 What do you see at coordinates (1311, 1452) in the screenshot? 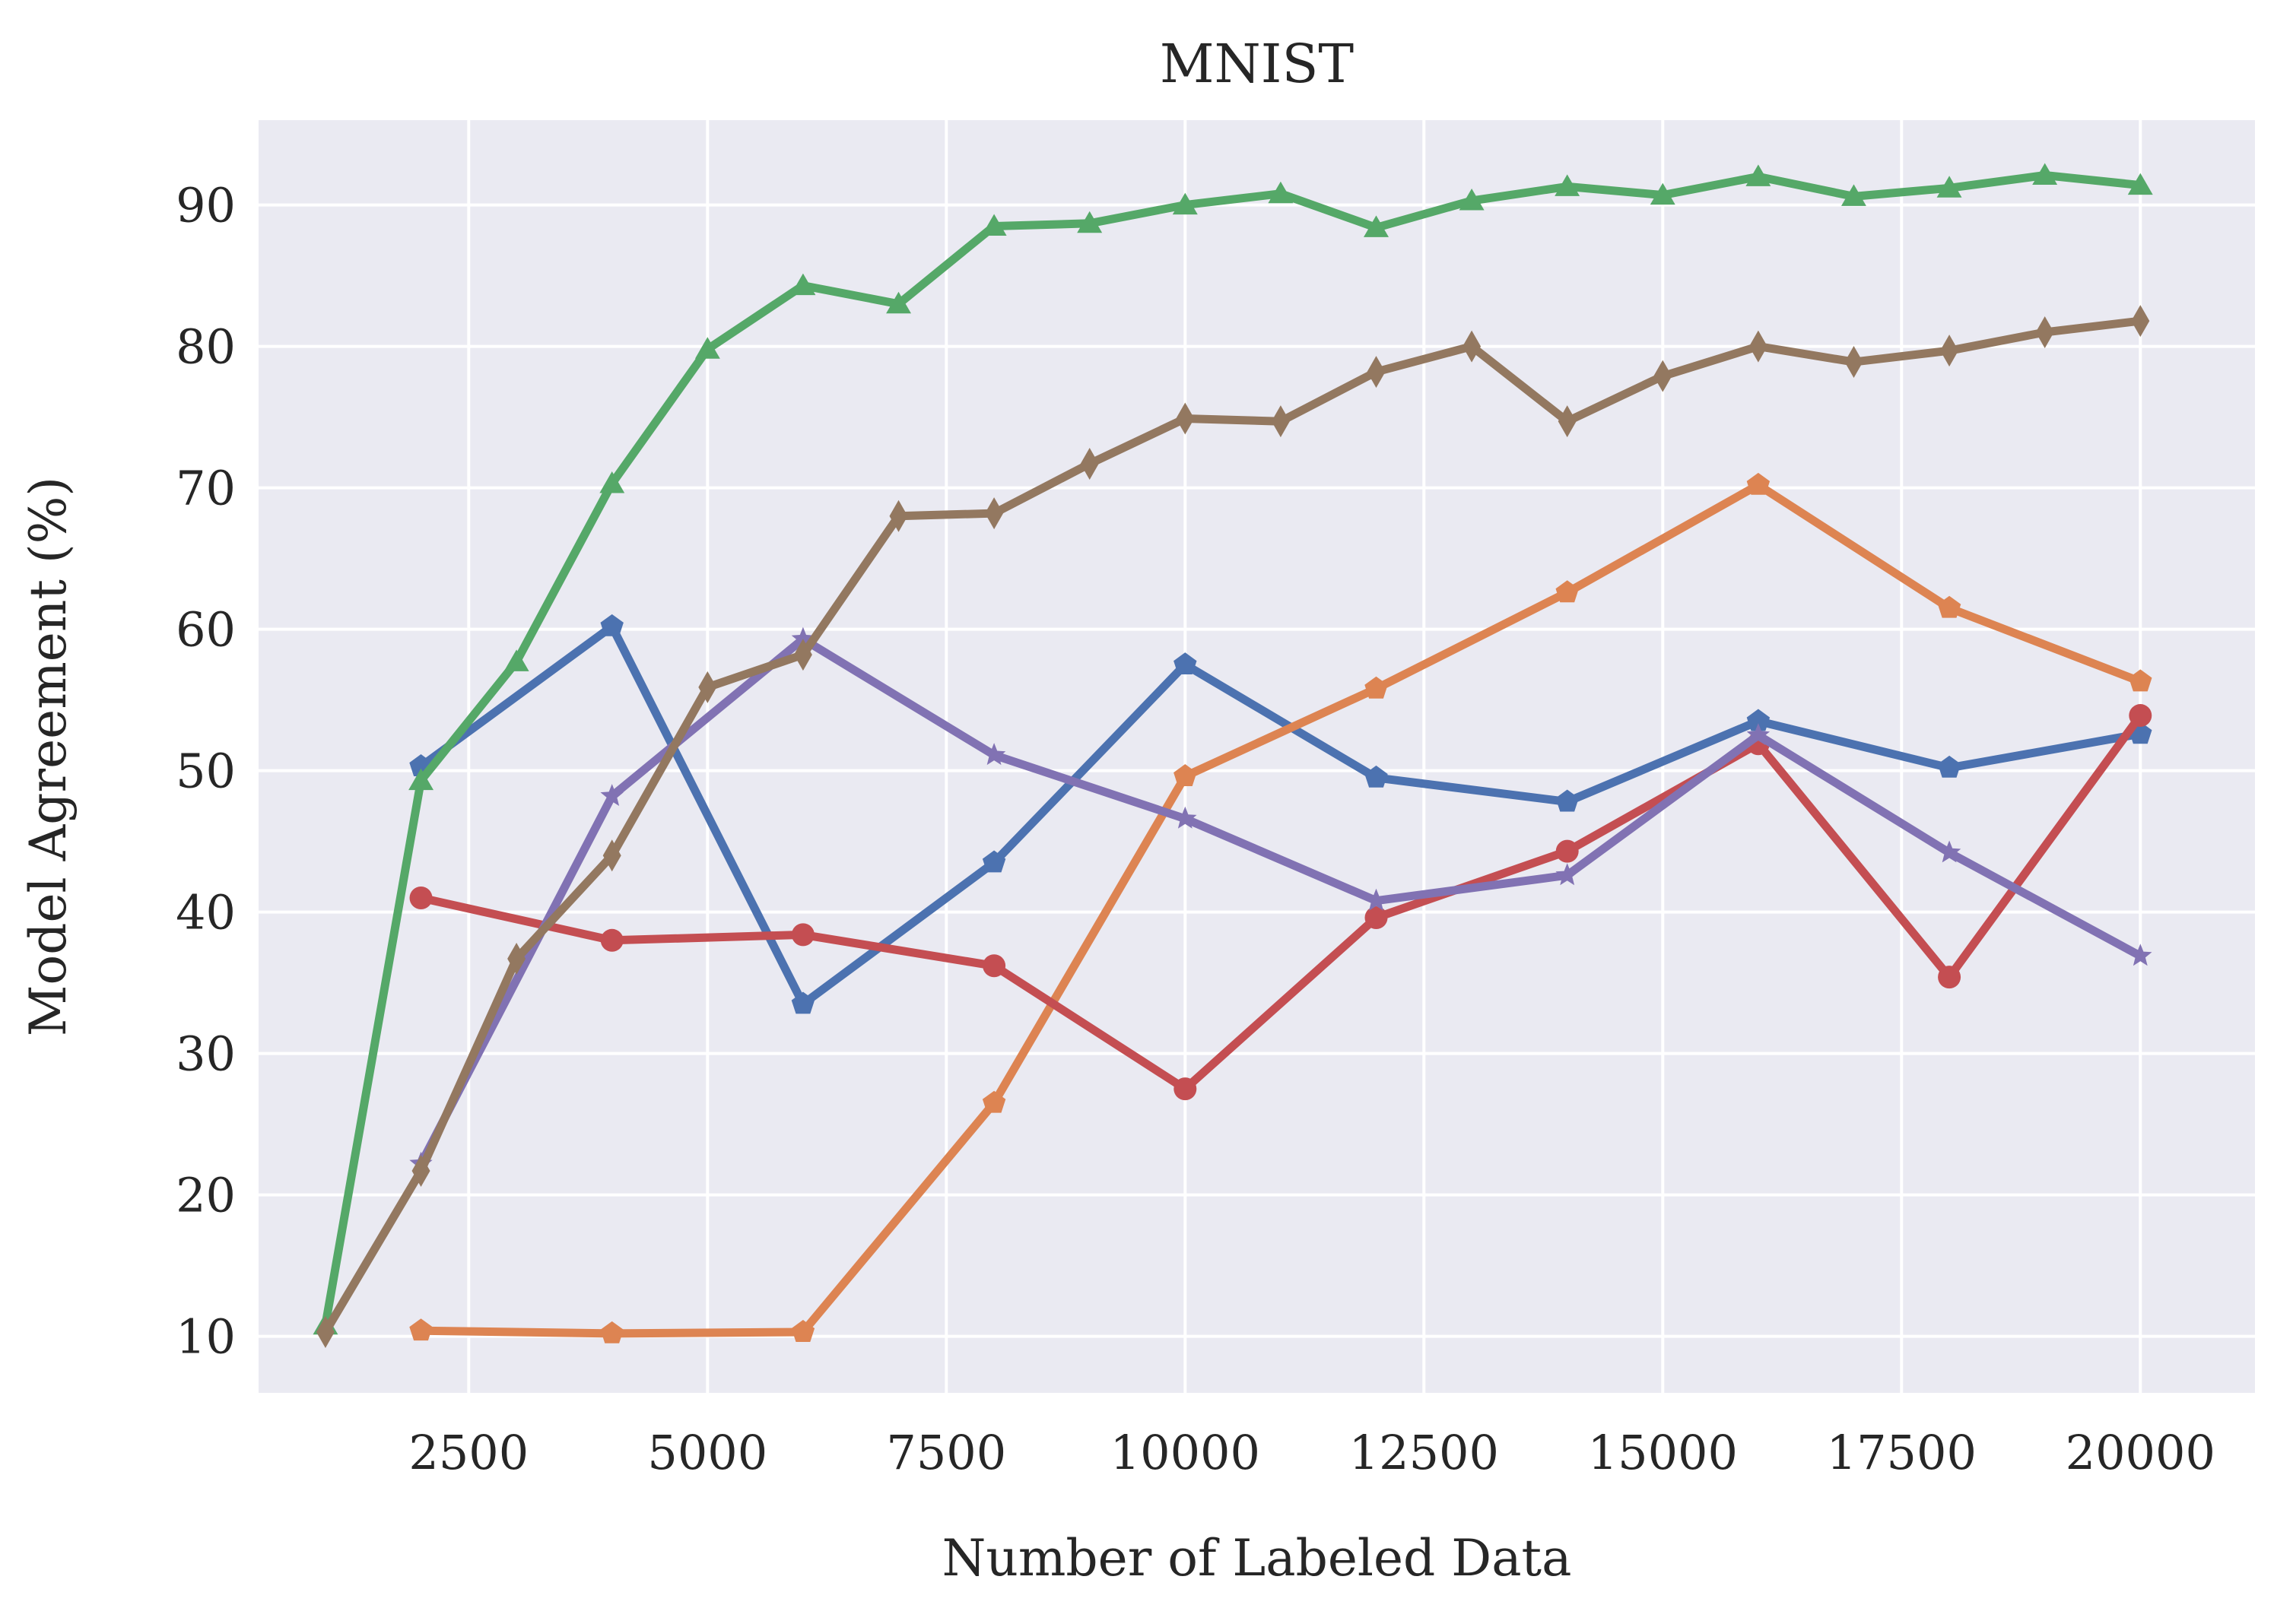
I see `x-tick-labels: 2500 5000 7500 10000 12500 15000 17500 20000` at bounding box center [1311, 1452].